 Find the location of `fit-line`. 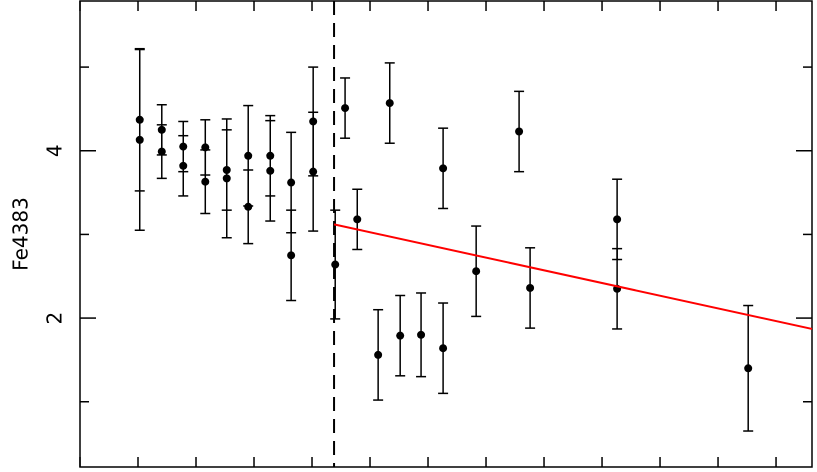

fit-line is located at coordinates (573, 276).